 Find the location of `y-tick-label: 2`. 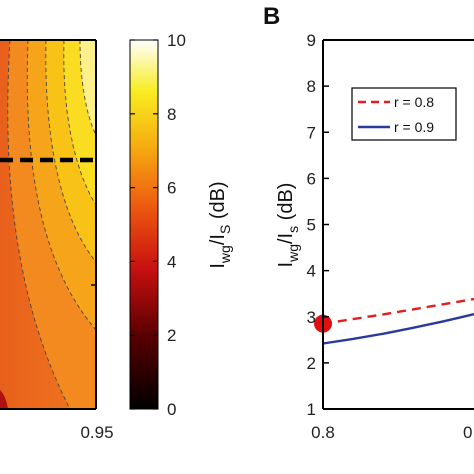

y-tick-label: 2 is located at coordinates (311, 363).